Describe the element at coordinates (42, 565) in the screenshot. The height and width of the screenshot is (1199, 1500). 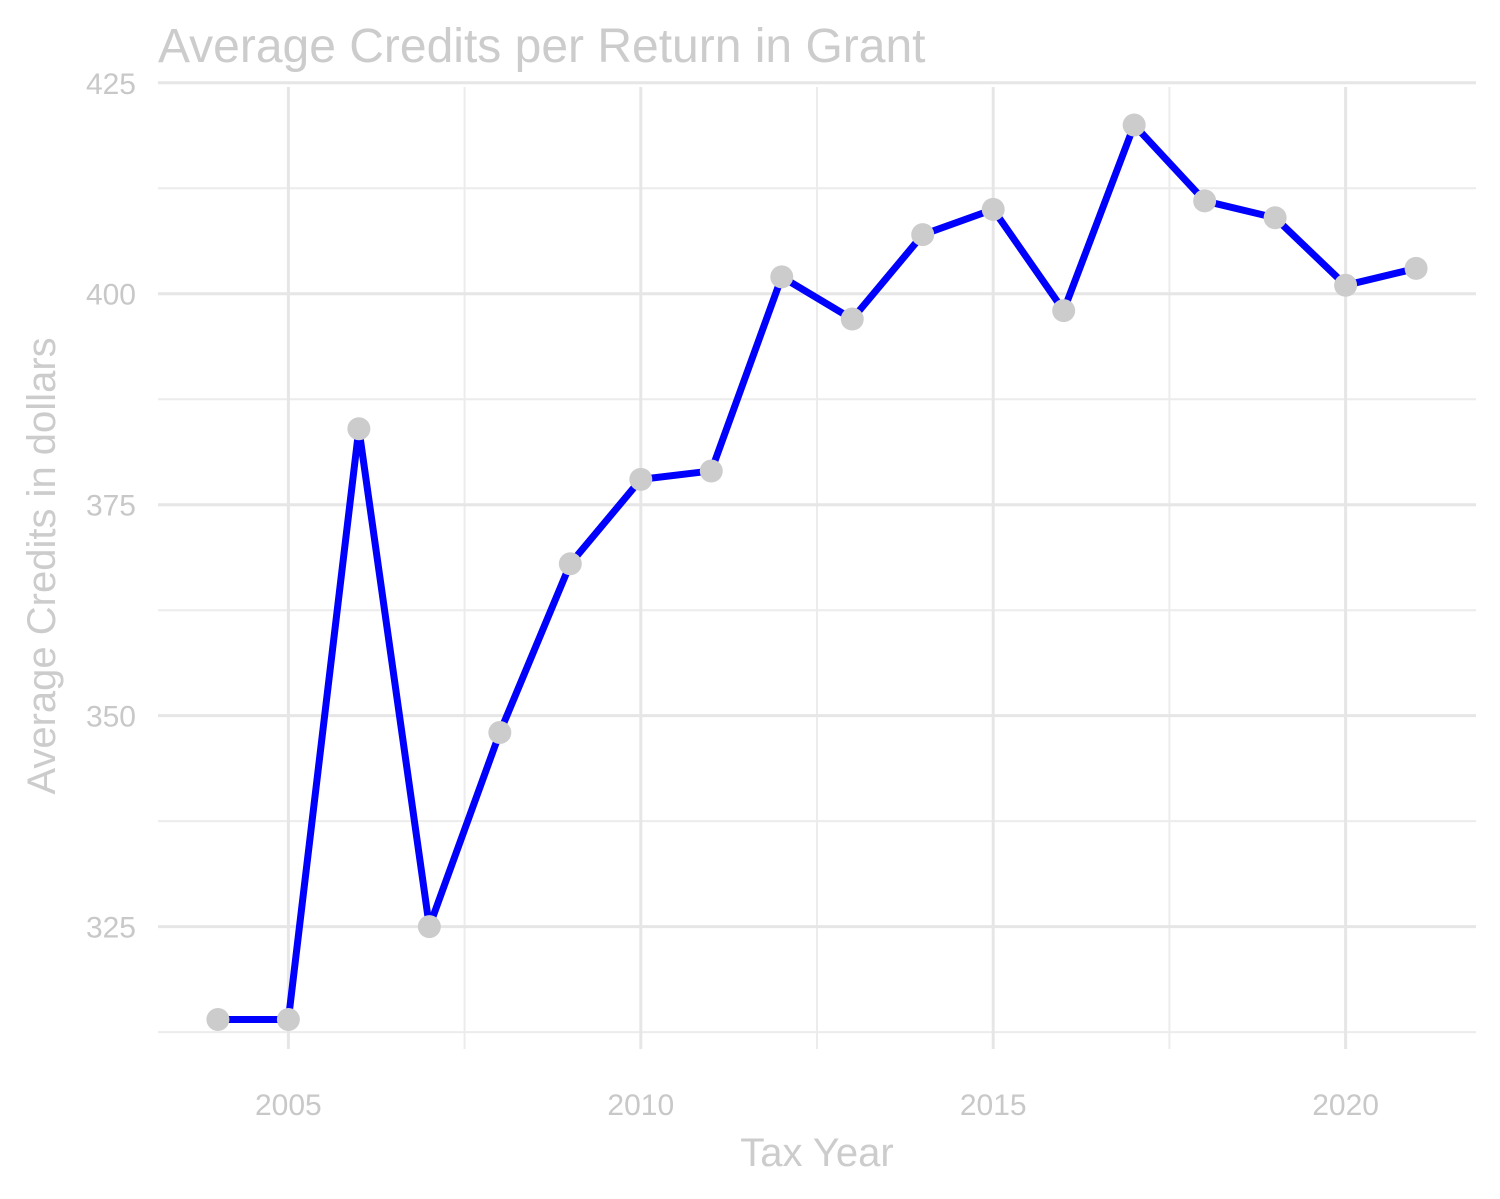
I see `y-axis-label: Average Credits in dollars` at that location.